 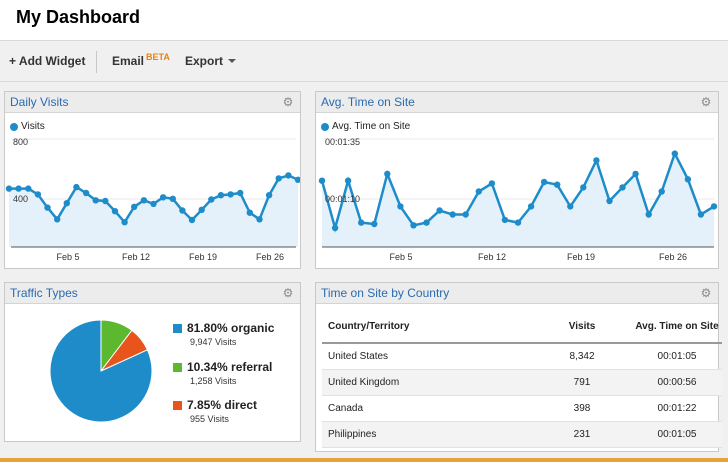 What do you see at coordinates (44, 293) in the screenshot?
I see `widget-title: Traffic Types` at bounding box center [44, 293].